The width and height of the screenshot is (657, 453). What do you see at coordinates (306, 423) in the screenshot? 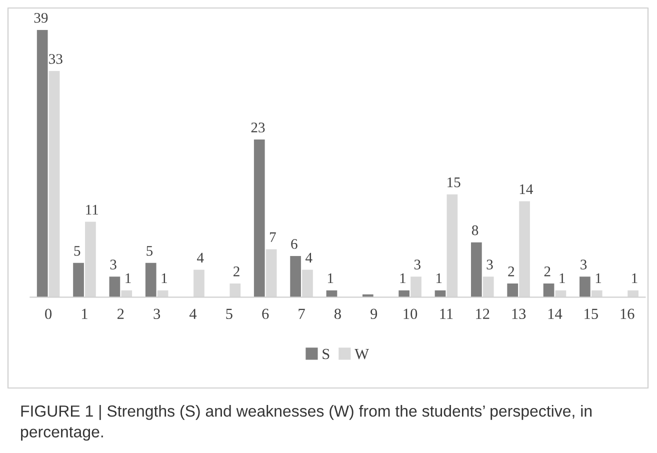
I see `caption: FIGURE 1 | Strengths (S) and weaknesses (W) from the students’ perspective, in percentage.` at bounding box center [306, 423].